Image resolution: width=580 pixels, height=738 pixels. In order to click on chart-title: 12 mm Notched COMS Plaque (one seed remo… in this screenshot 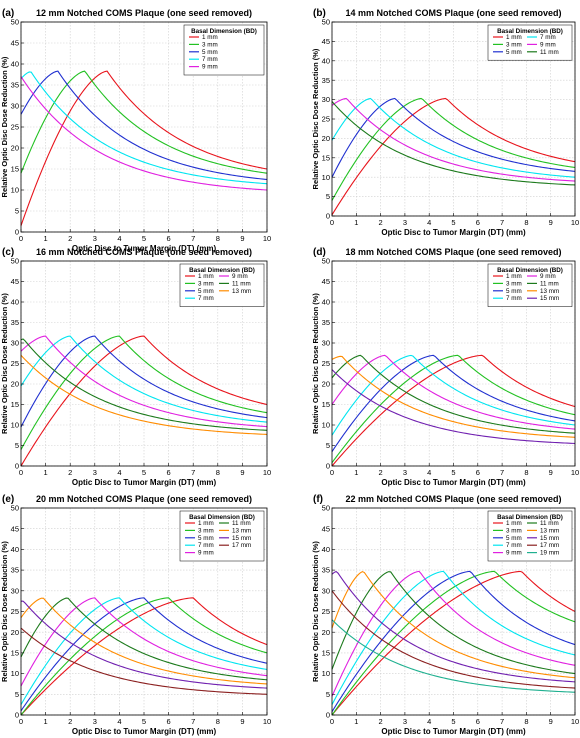, I will do `click(144, 13)`.